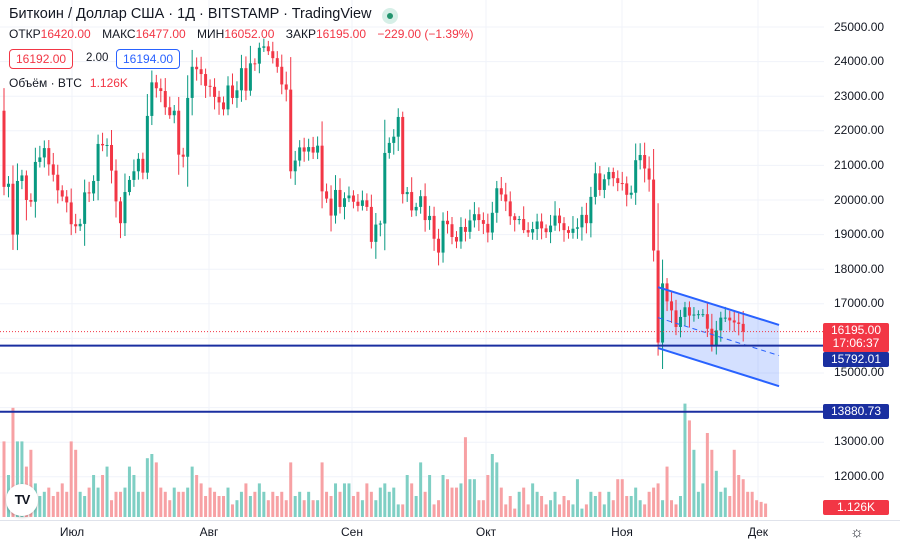  What do you see at coordinates (486, 532) in the screenshot?
I see `x-tick: Окт` at bounding box center [486, 532].